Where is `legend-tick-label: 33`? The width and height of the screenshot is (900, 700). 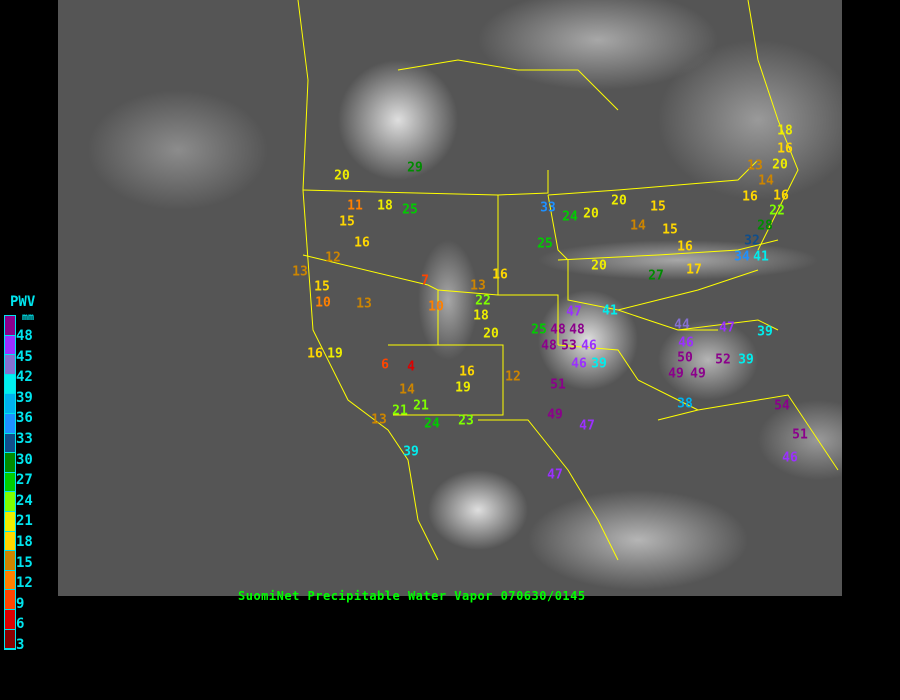 legend-tick-label: 33 is located at coordinates (24, 439).